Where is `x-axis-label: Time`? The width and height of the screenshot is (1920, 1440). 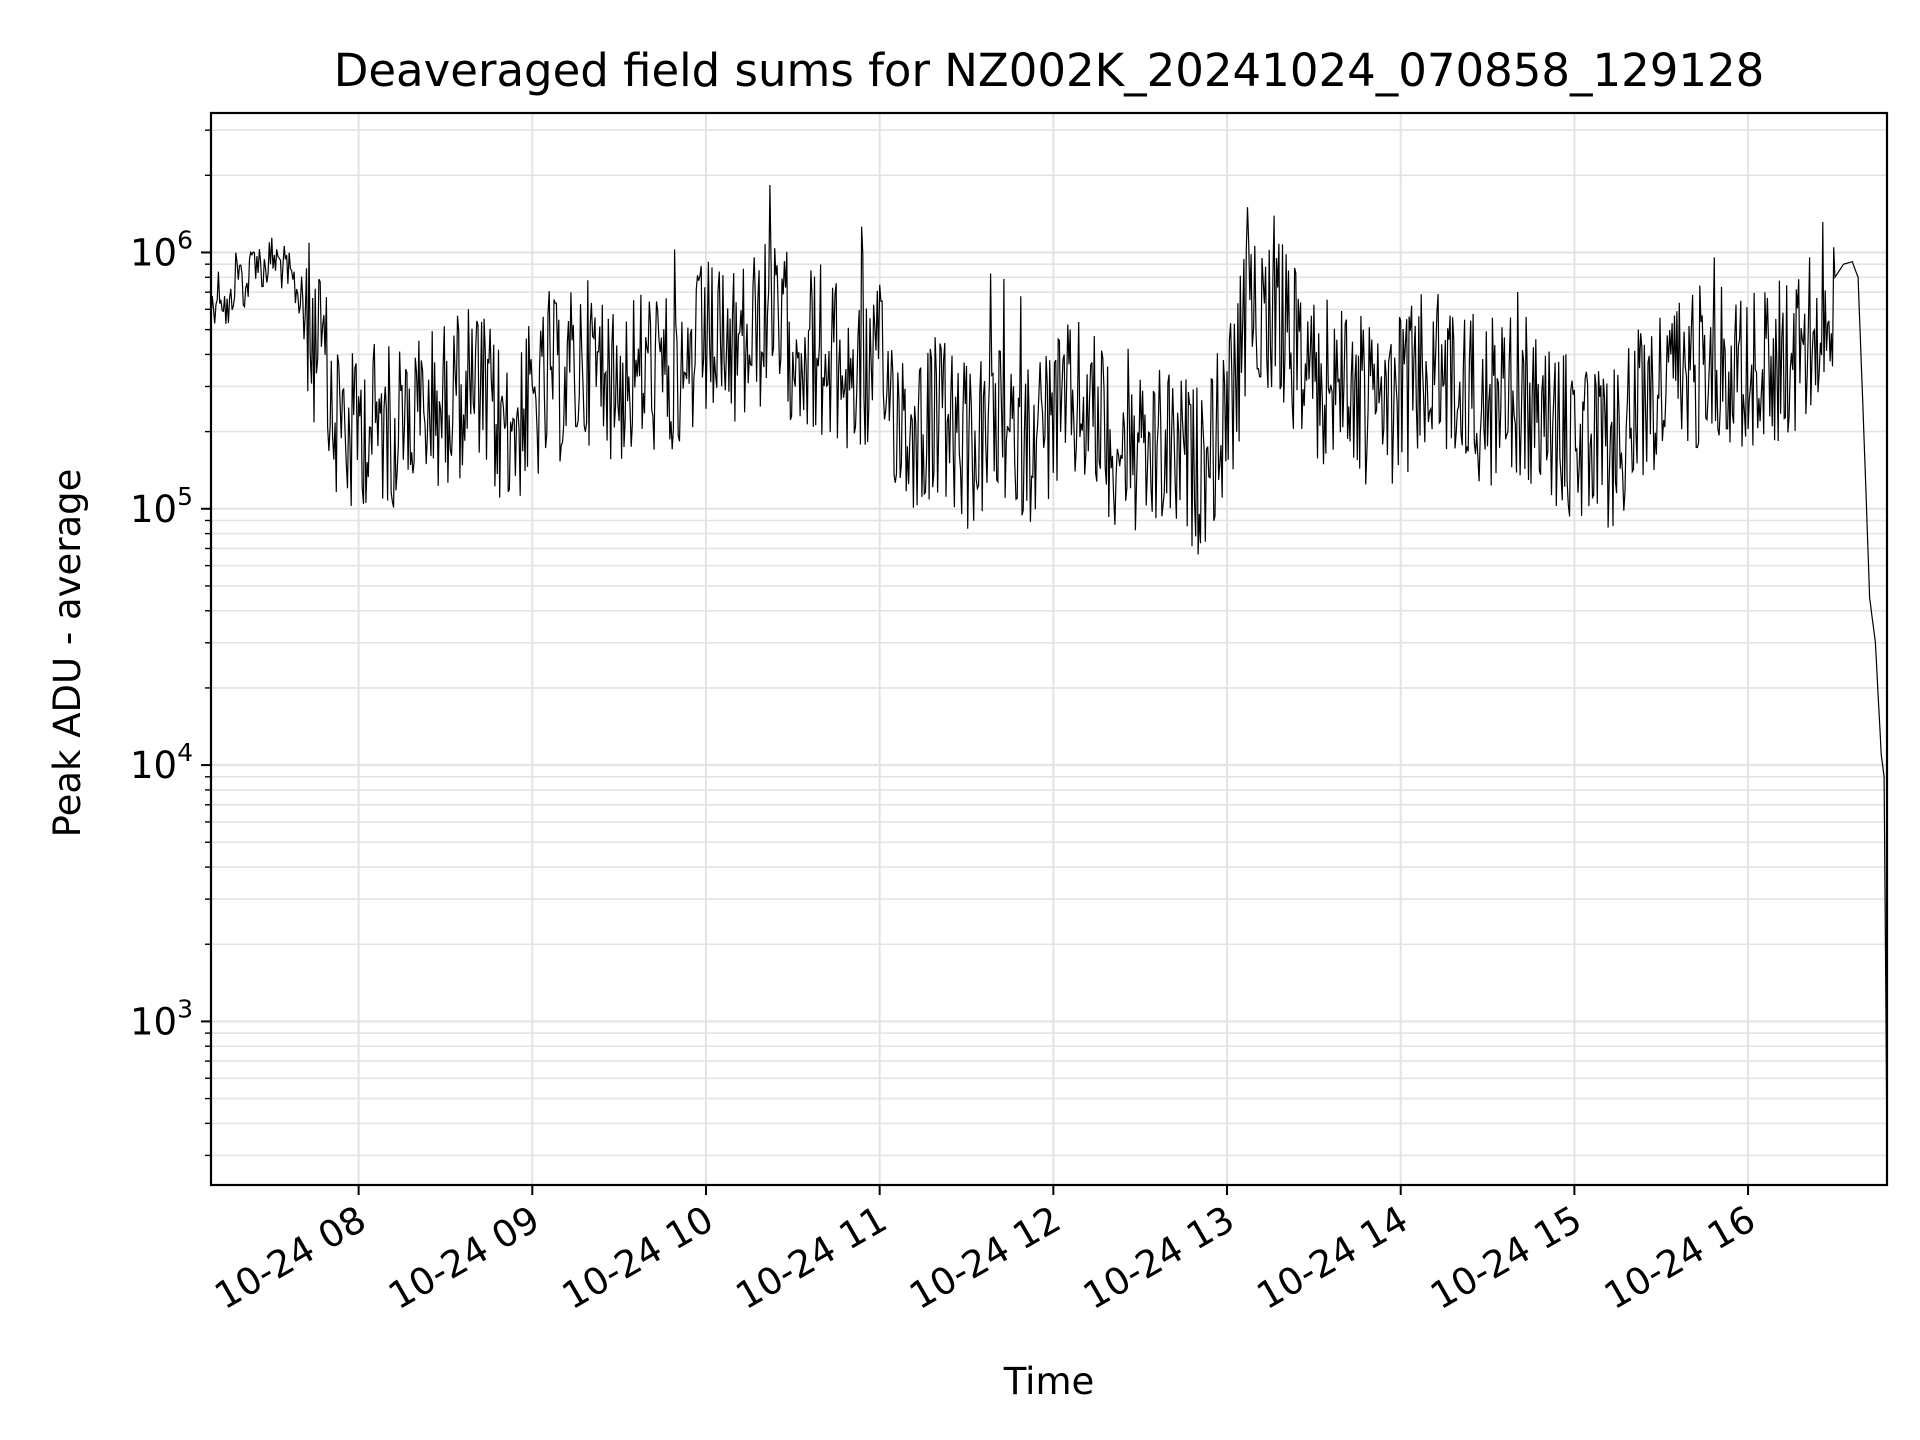 x-axis-label: Time is located at coordinates (1049, 1381).